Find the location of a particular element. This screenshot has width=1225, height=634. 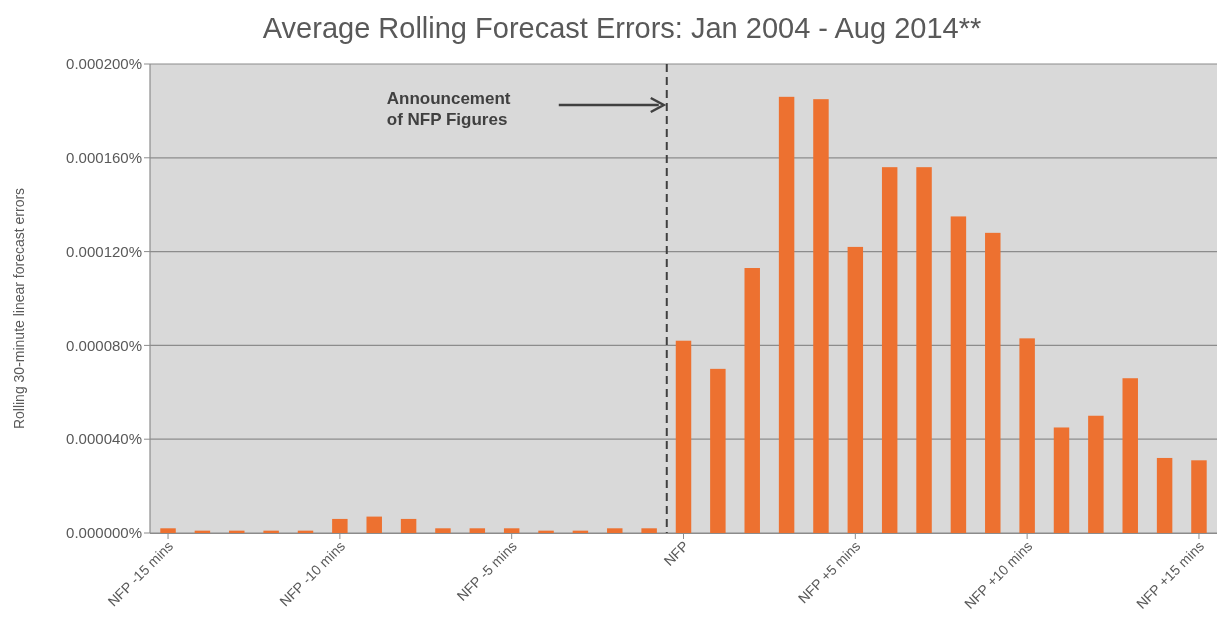

y-tick-label: 0.000000% is located at coordinates (104, 533).